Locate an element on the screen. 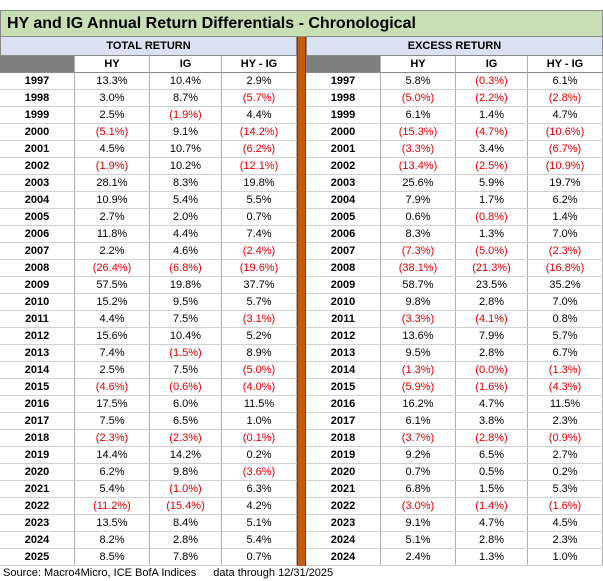  ig-cell: 5.4% is located at coordinates (186, 200).